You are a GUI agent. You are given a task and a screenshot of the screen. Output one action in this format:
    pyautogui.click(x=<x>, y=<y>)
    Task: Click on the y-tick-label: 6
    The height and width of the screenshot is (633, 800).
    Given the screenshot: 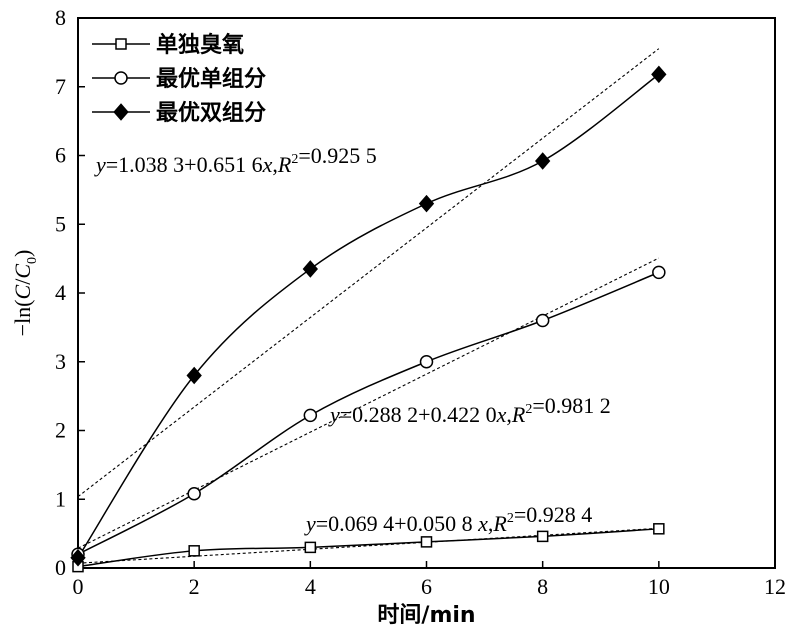 What is the action you would take?
    pyautogui.click(x=60, y=155)
    